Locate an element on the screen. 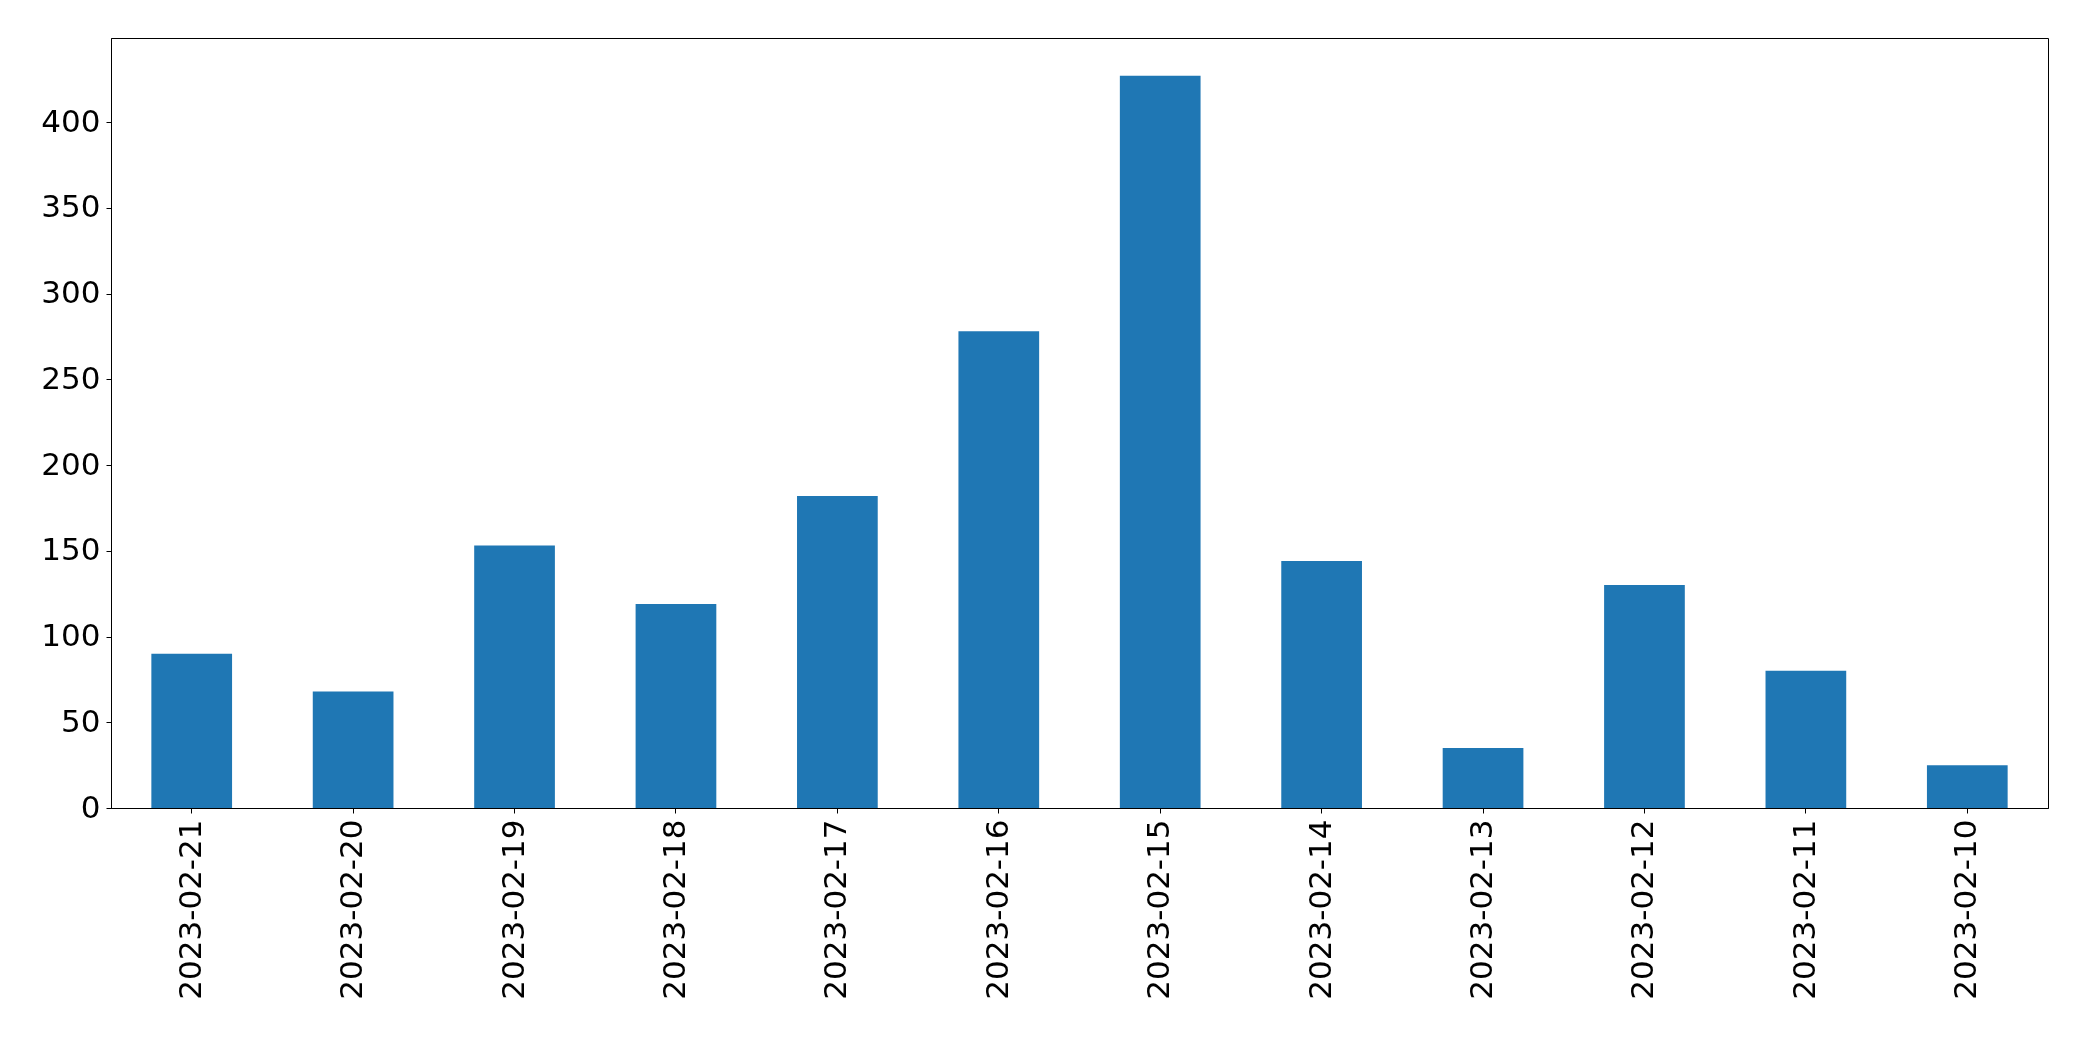 Image resolution: width=2093 pixels, height=1061 pixels. x-tick-label: 2023-02-10 is located at coordinates (1965, 909).